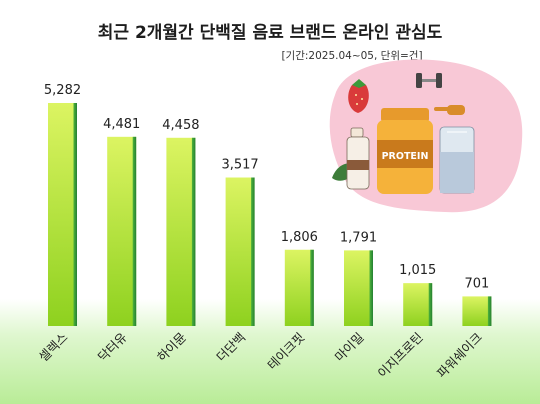  Describe the element at coordinates (476, 283) in the screenshot. I see `value-label-8: 701` at that location.